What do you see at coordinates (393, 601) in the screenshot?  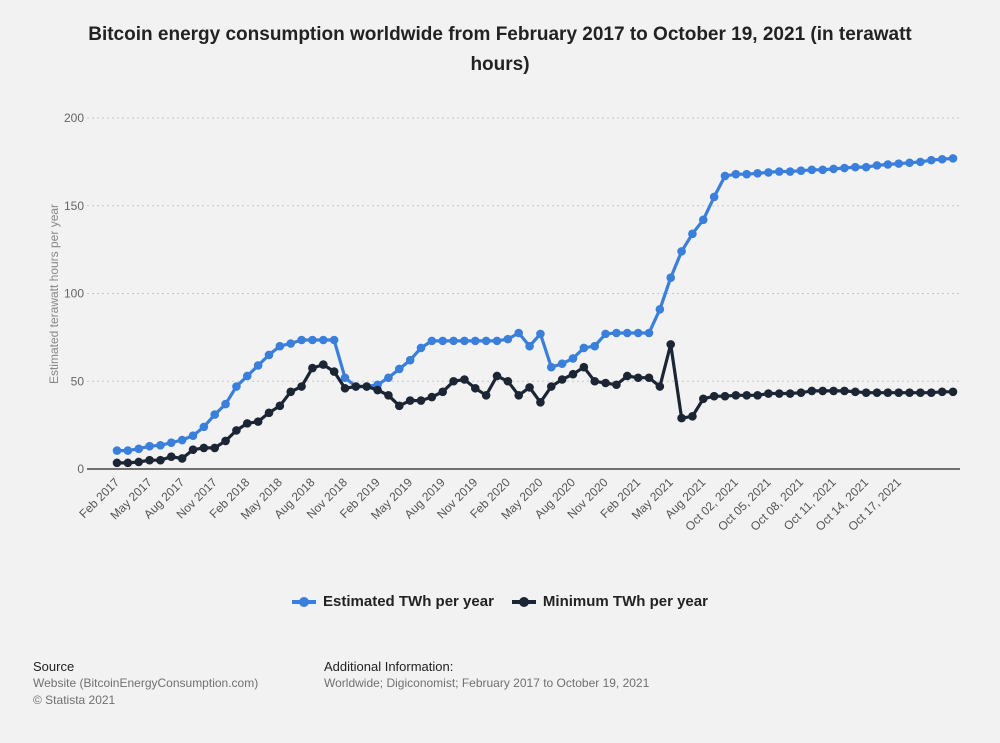 I see `legend-item-estimated: Estimated TWh per year` at bounding box center [393, 601].